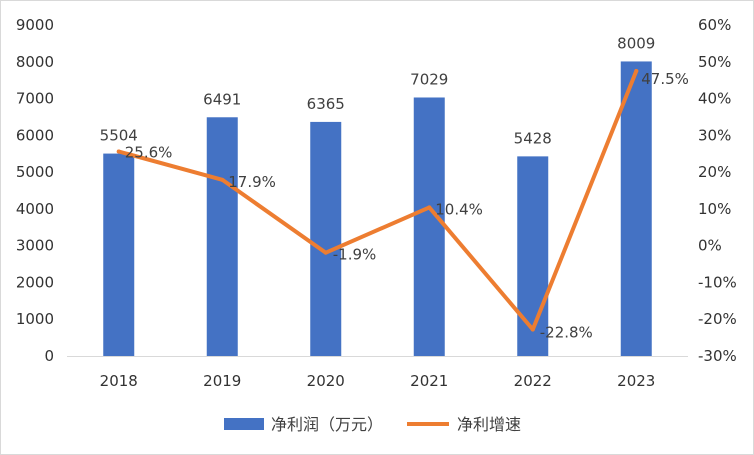 The height and width of the screenshot is (455, 754). I want to click on right-axis-tick-label: 40%, so click(714, 99).